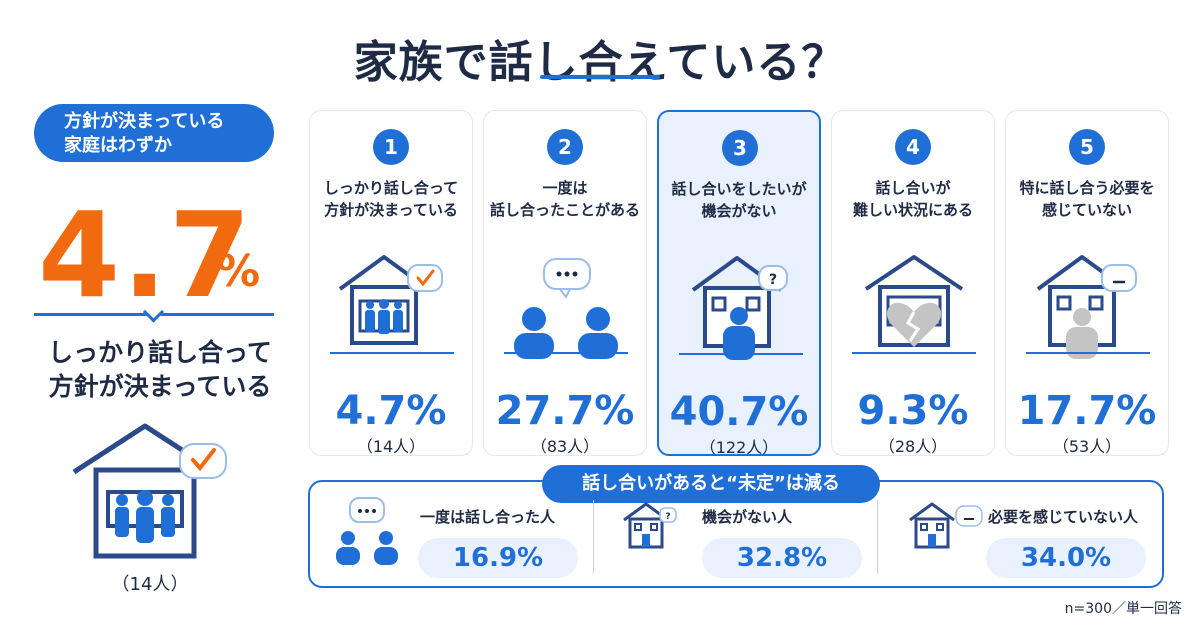  I want to click on footnote: n=300／単一回答, so click(1123, 609).